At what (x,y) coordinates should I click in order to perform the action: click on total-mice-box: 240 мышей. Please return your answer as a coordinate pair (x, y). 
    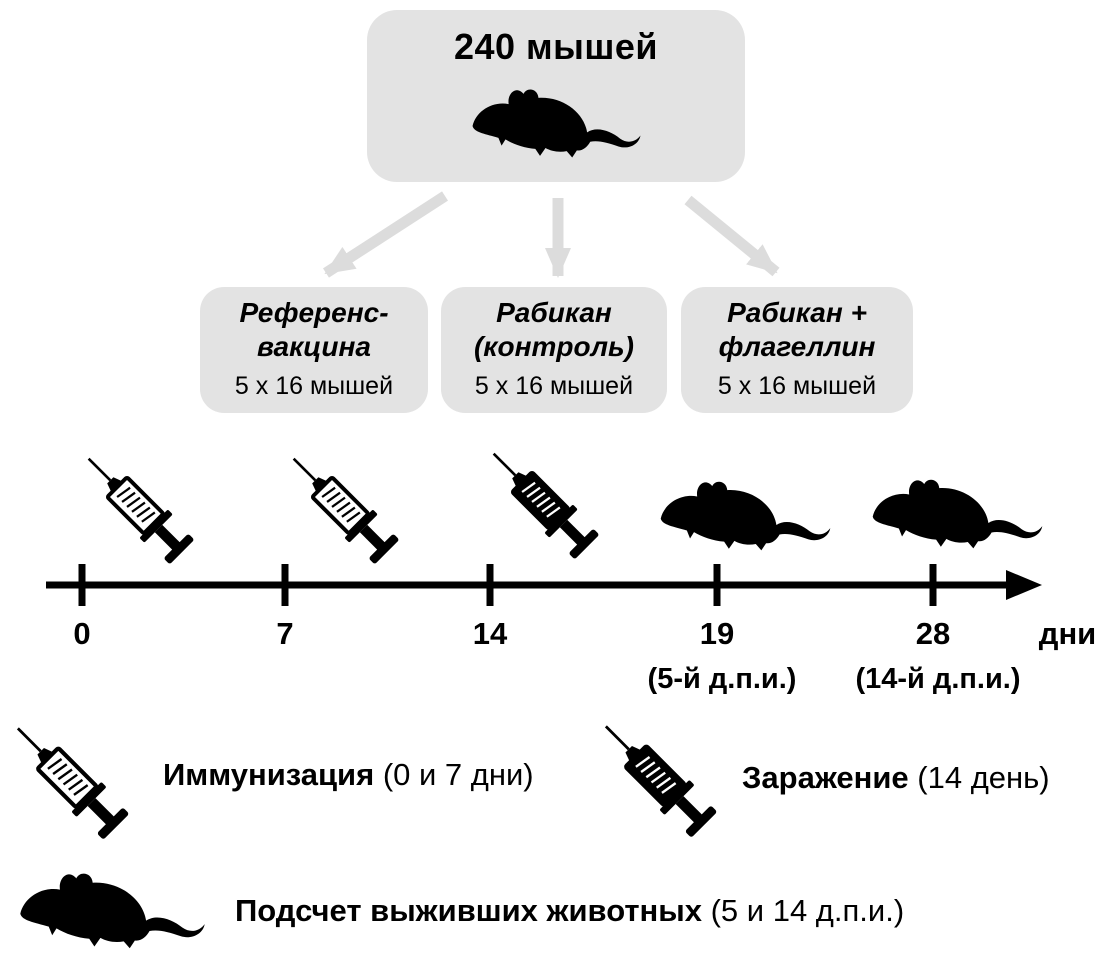
    Looking at the image, I should click on (556, 96).